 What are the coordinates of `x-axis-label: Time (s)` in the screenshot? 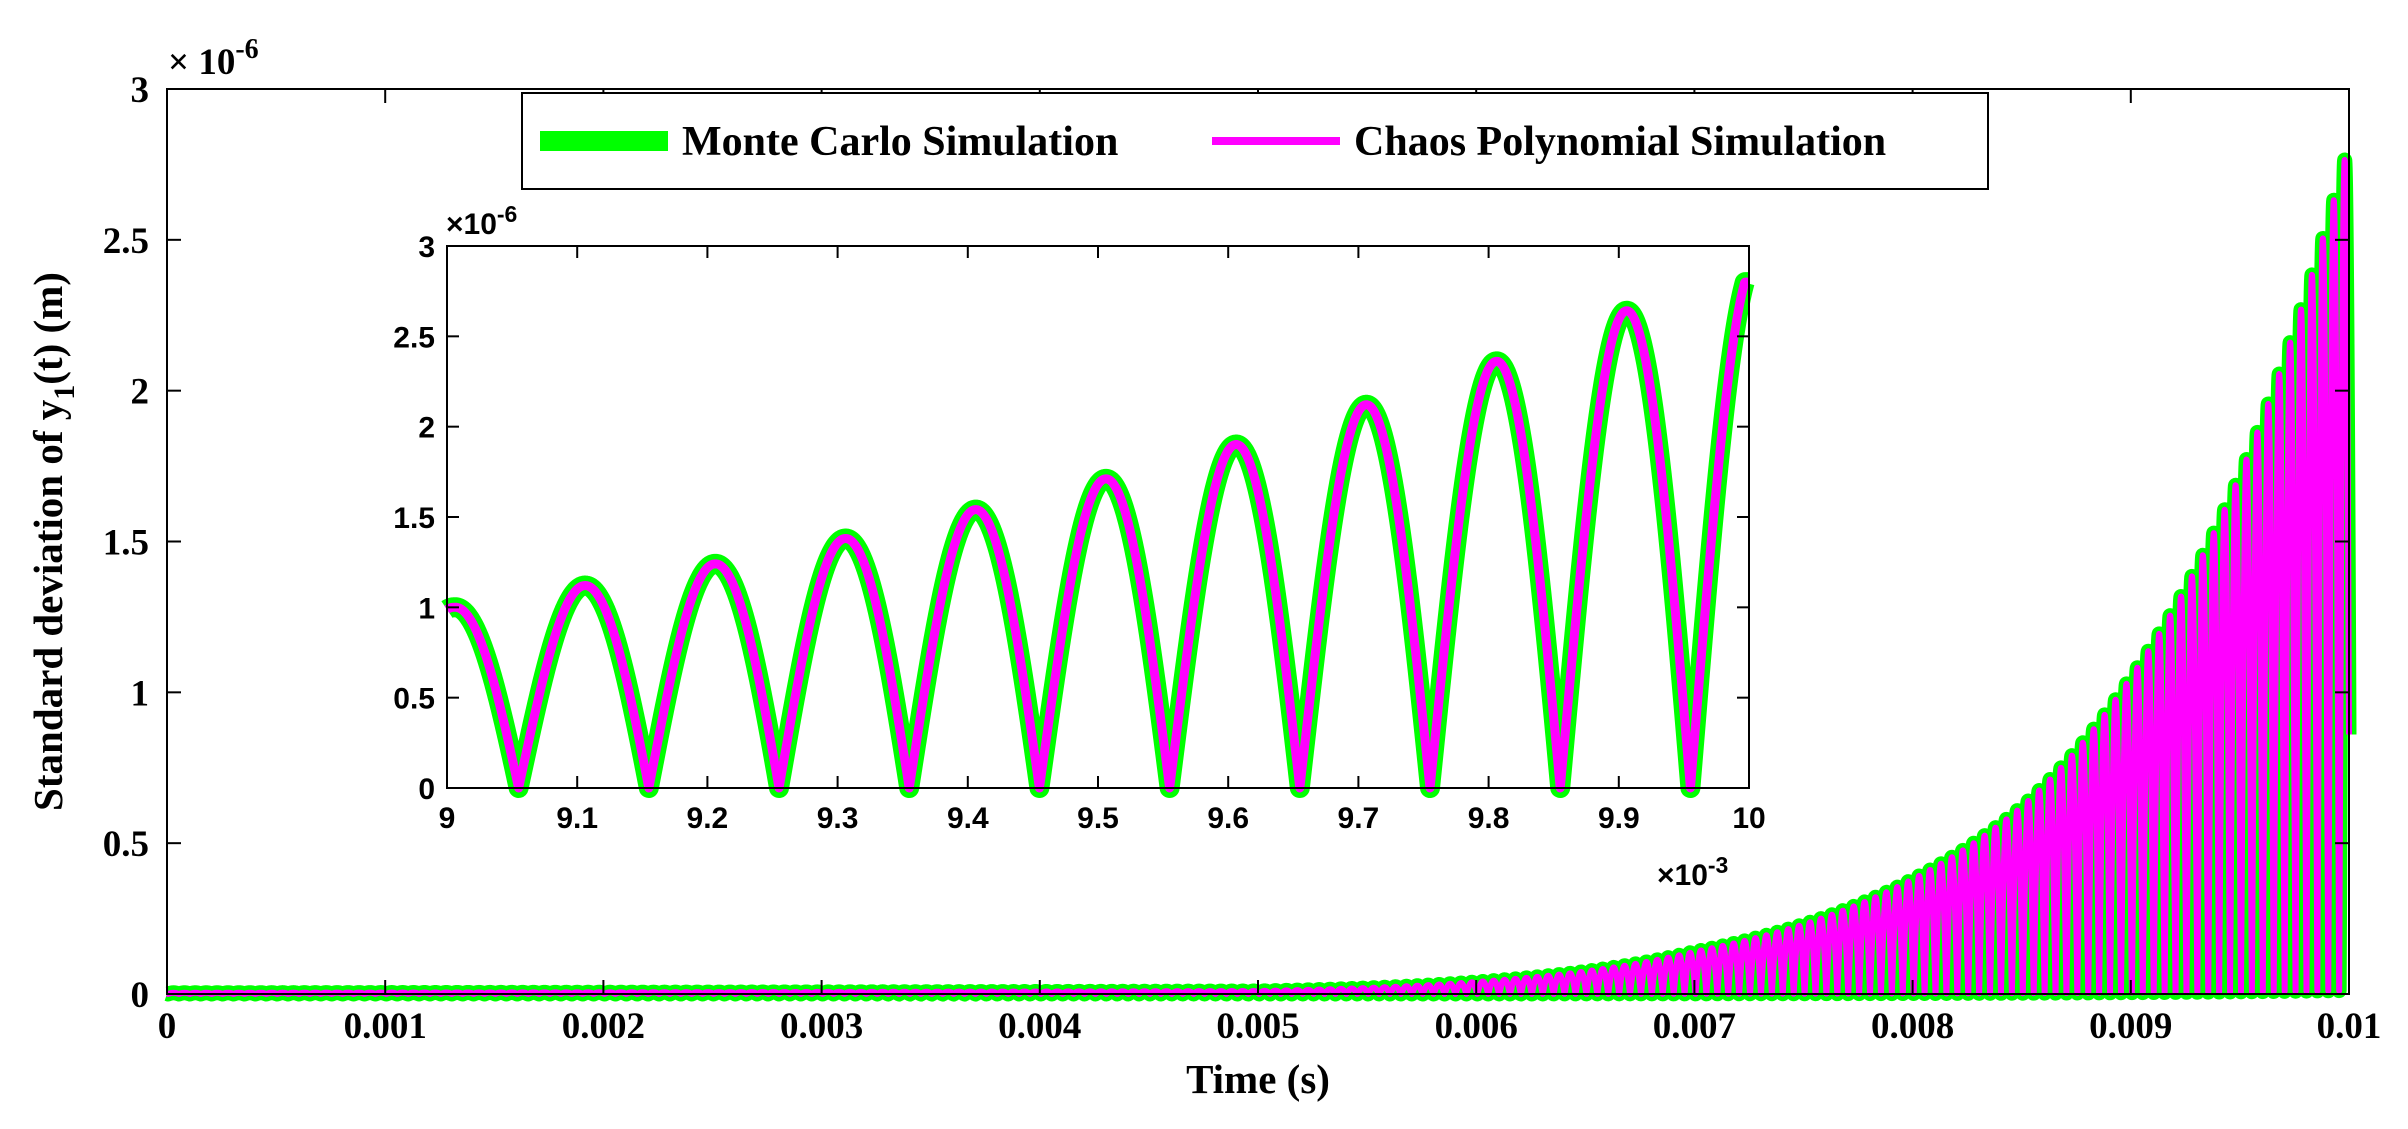 It's located at (1258, 1079).